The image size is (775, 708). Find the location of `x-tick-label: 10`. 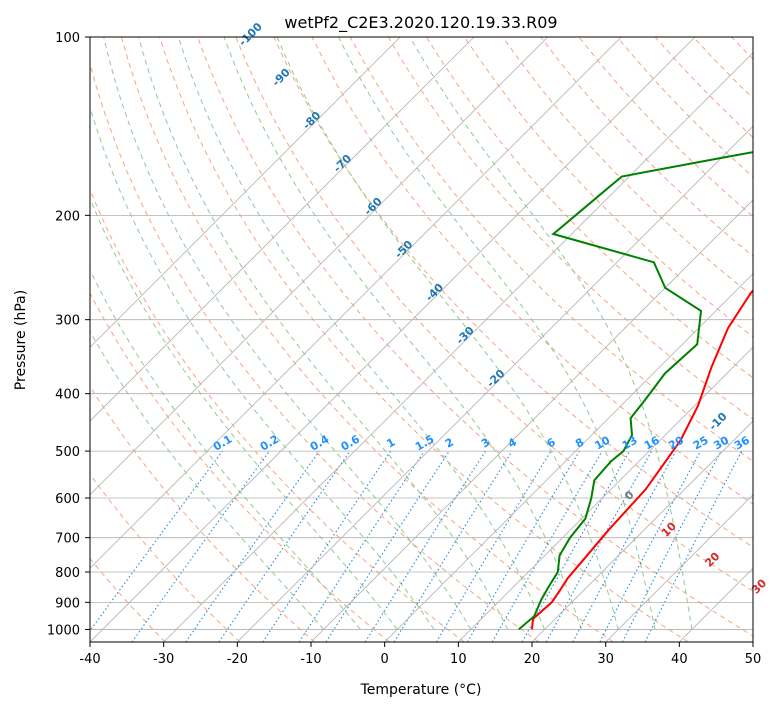

x-tick-label: 10 is located at coordinates (458, 659).